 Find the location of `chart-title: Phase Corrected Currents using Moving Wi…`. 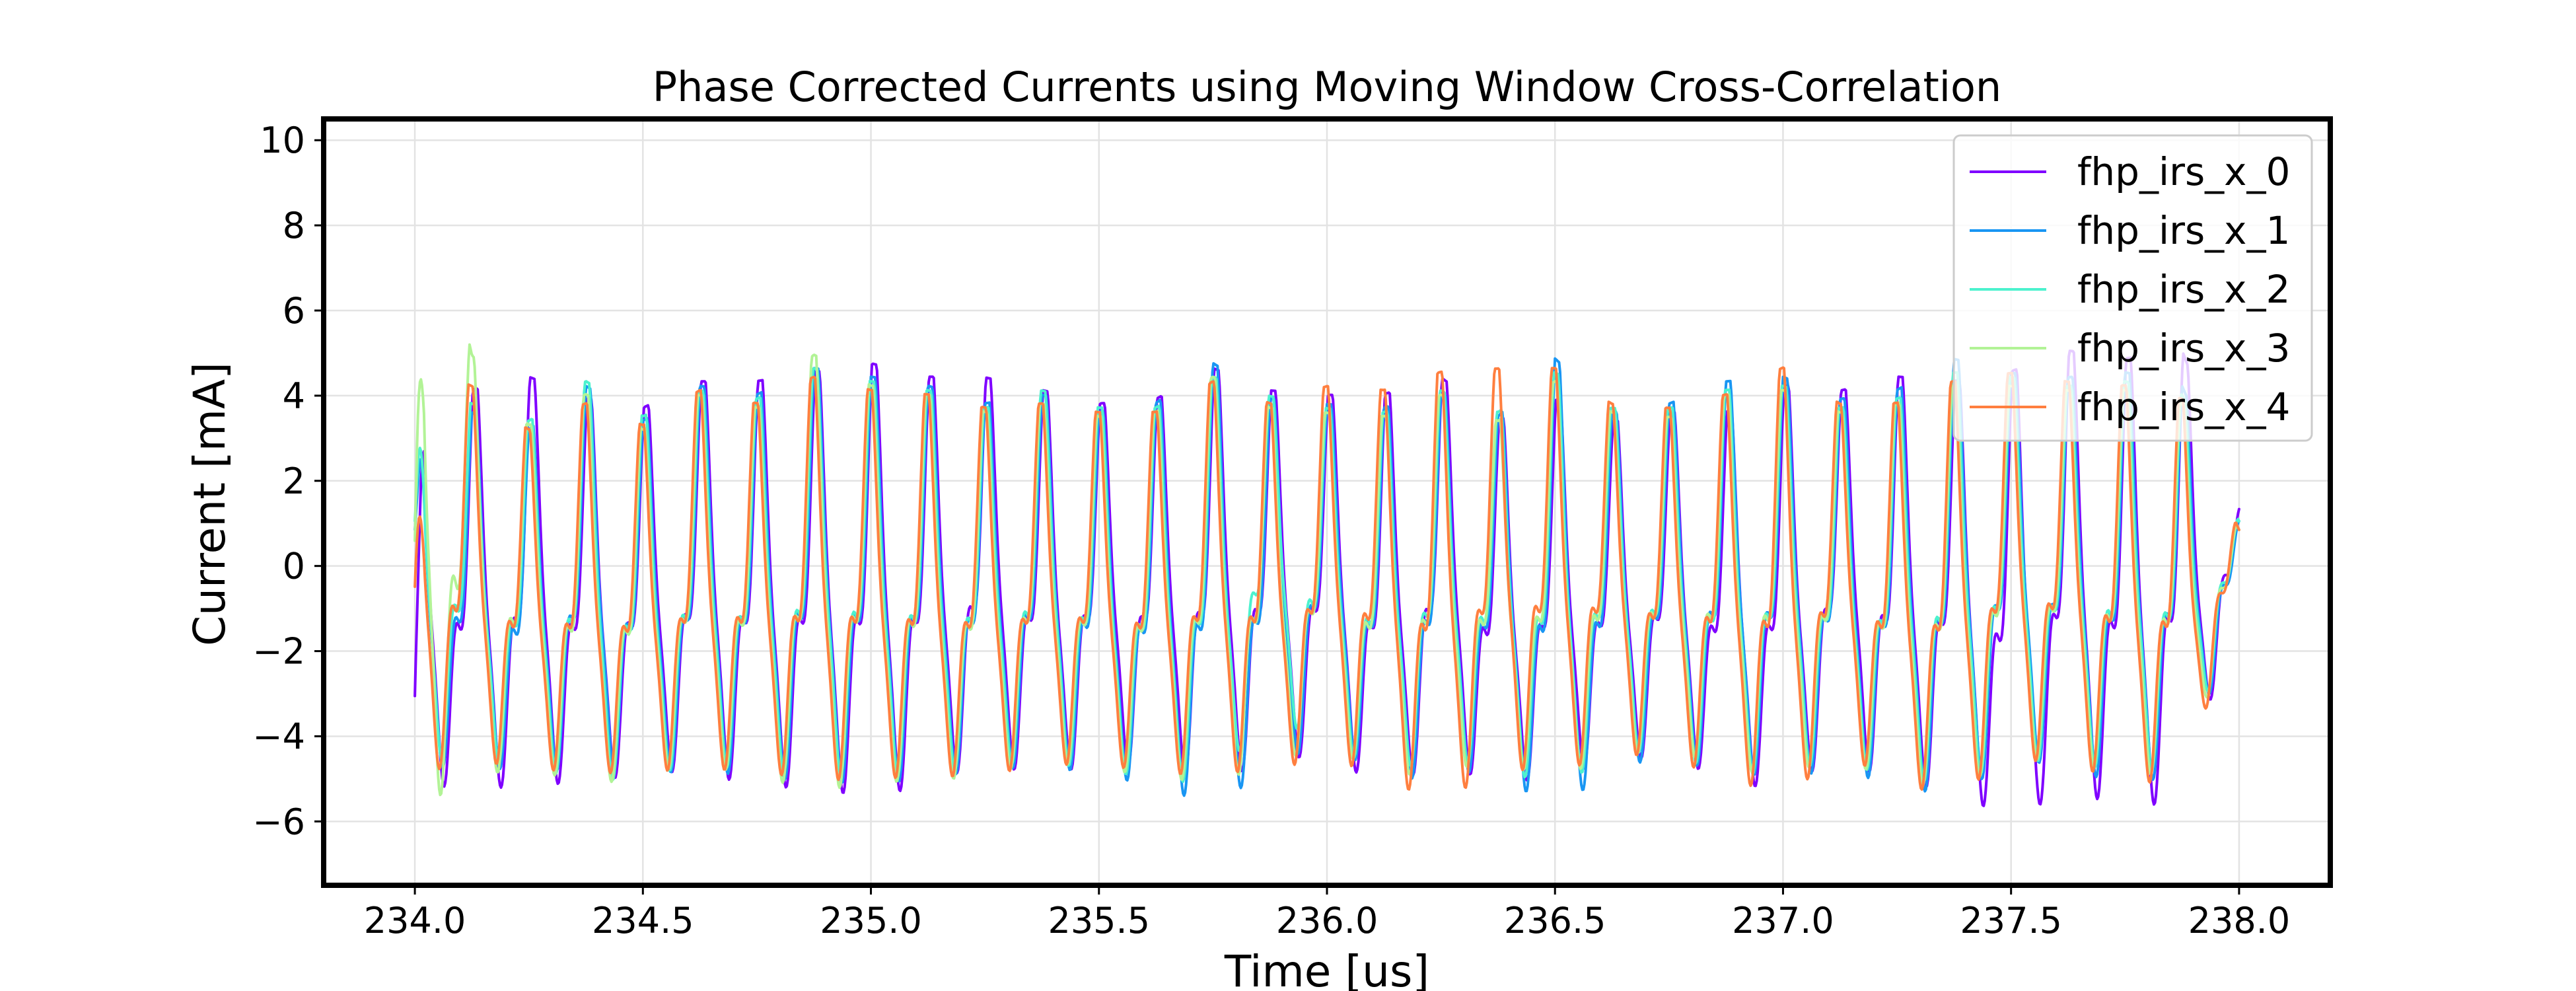

chart-title: Phase Corrected Currents using Moving Wi… is located at coordinates (1327, 87).